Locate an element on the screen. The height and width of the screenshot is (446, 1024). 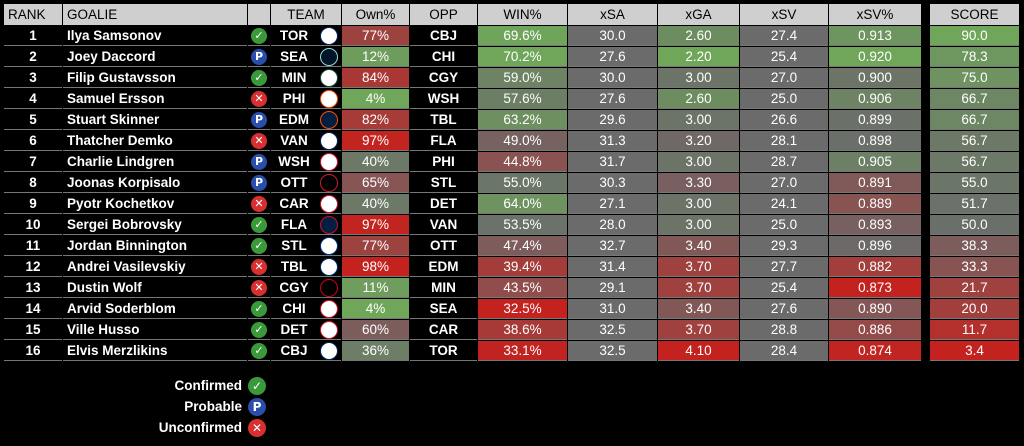
header-xga: xGA is located at coordinates (698, 14).